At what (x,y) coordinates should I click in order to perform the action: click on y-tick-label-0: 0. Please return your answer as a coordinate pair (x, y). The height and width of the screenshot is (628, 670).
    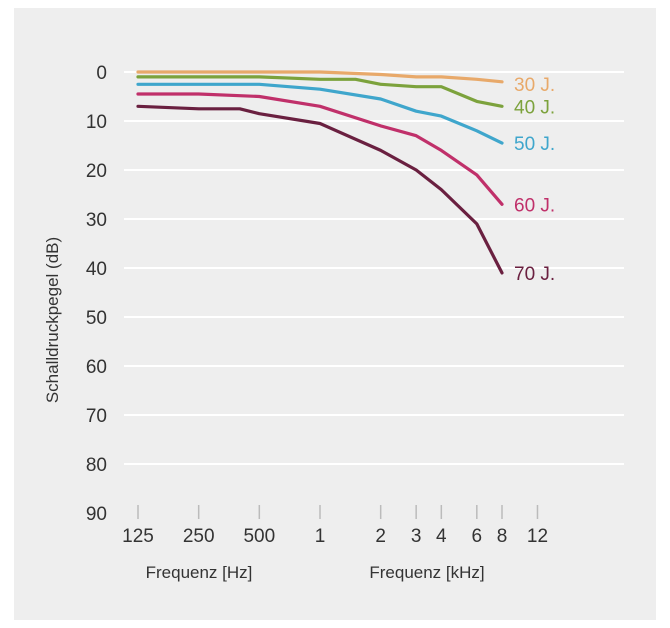
    Looking at the image, I should click on (101, 73).